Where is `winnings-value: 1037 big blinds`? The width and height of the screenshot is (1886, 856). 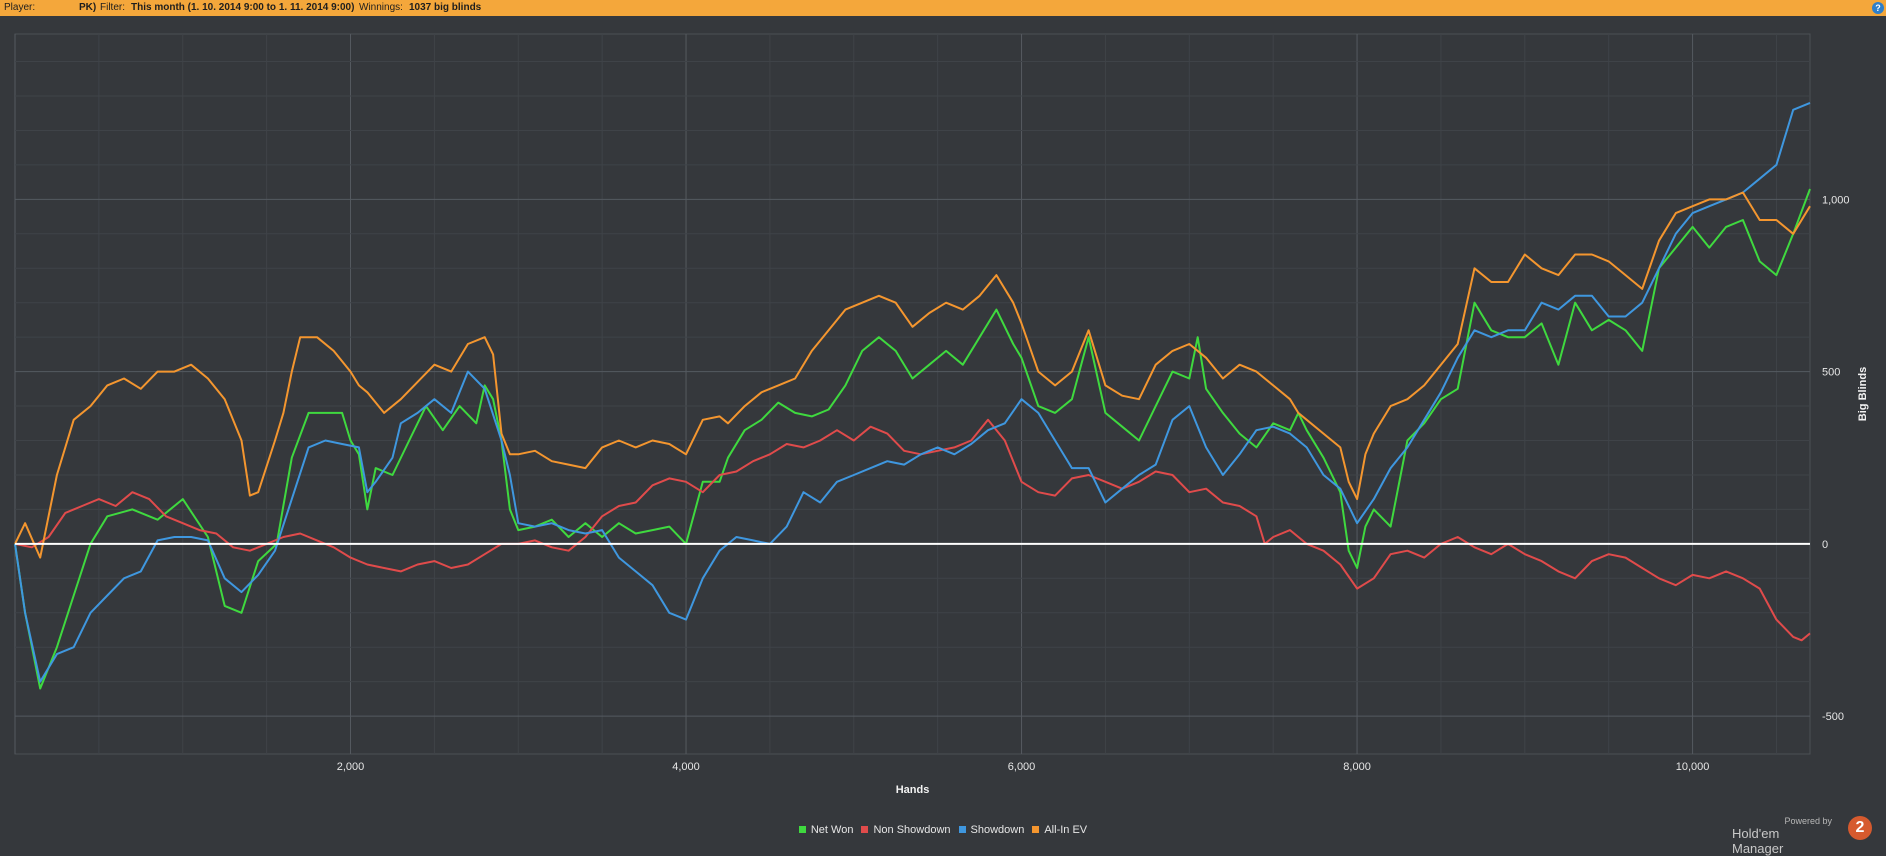
winnings-value: 1037 big blinds is located at coordinates (445, 7).